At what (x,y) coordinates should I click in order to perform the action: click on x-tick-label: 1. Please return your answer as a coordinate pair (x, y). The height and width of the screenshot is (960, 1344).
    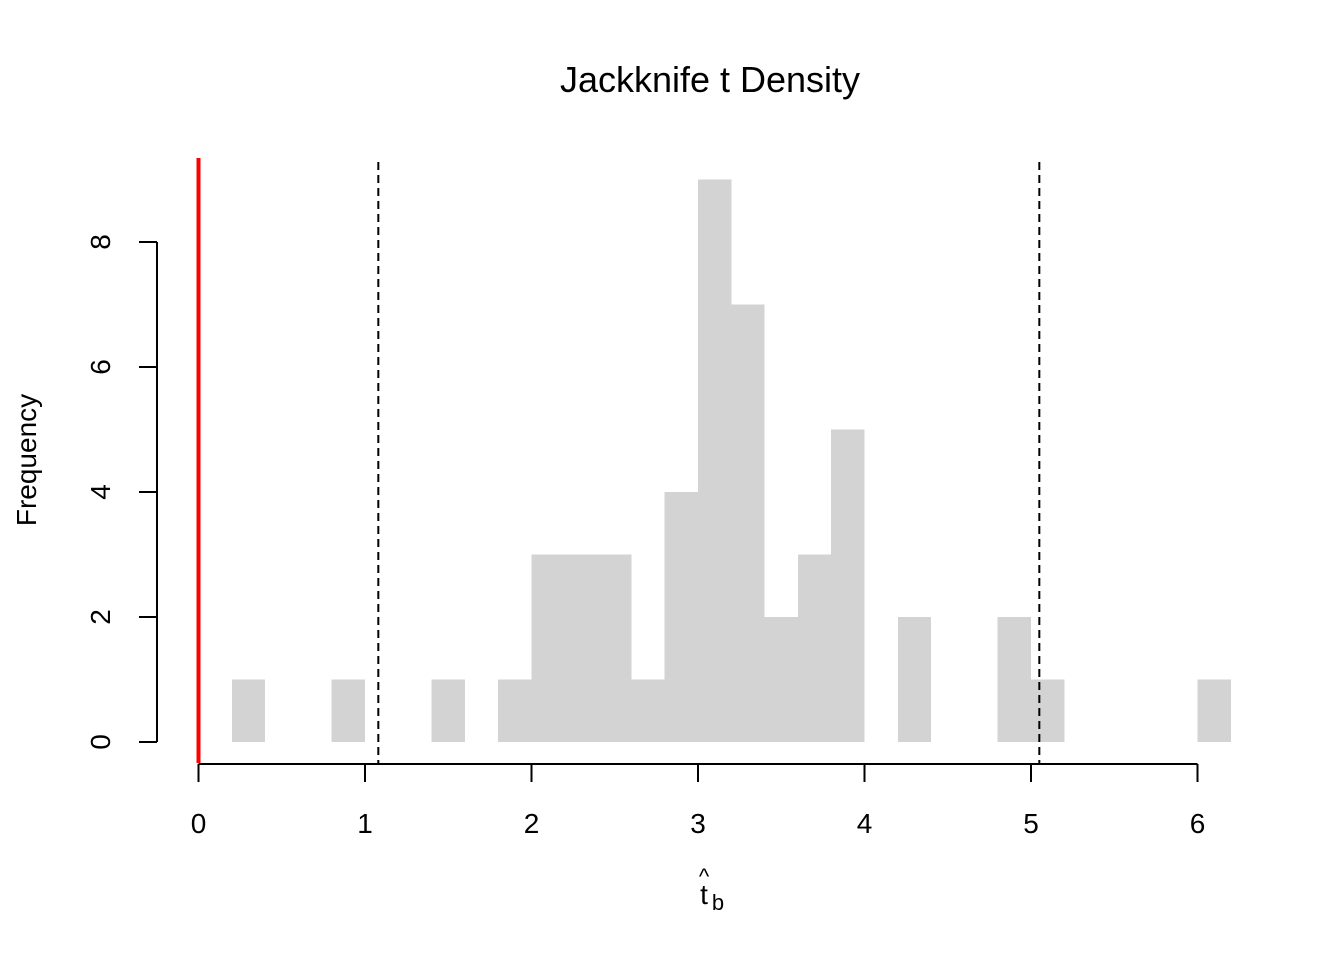
    Looking at the image, I should click on (365, 823).